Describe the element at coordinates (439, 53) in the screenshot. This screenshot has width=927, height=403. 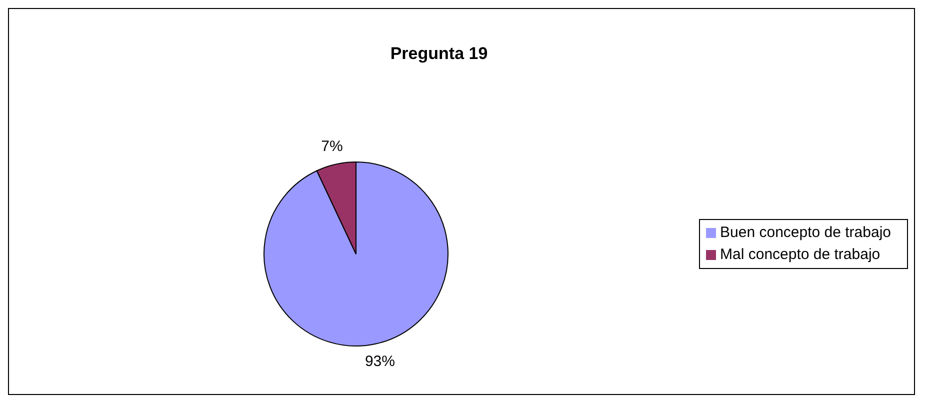
I see `chart-title: Pregunta 19` at that location.